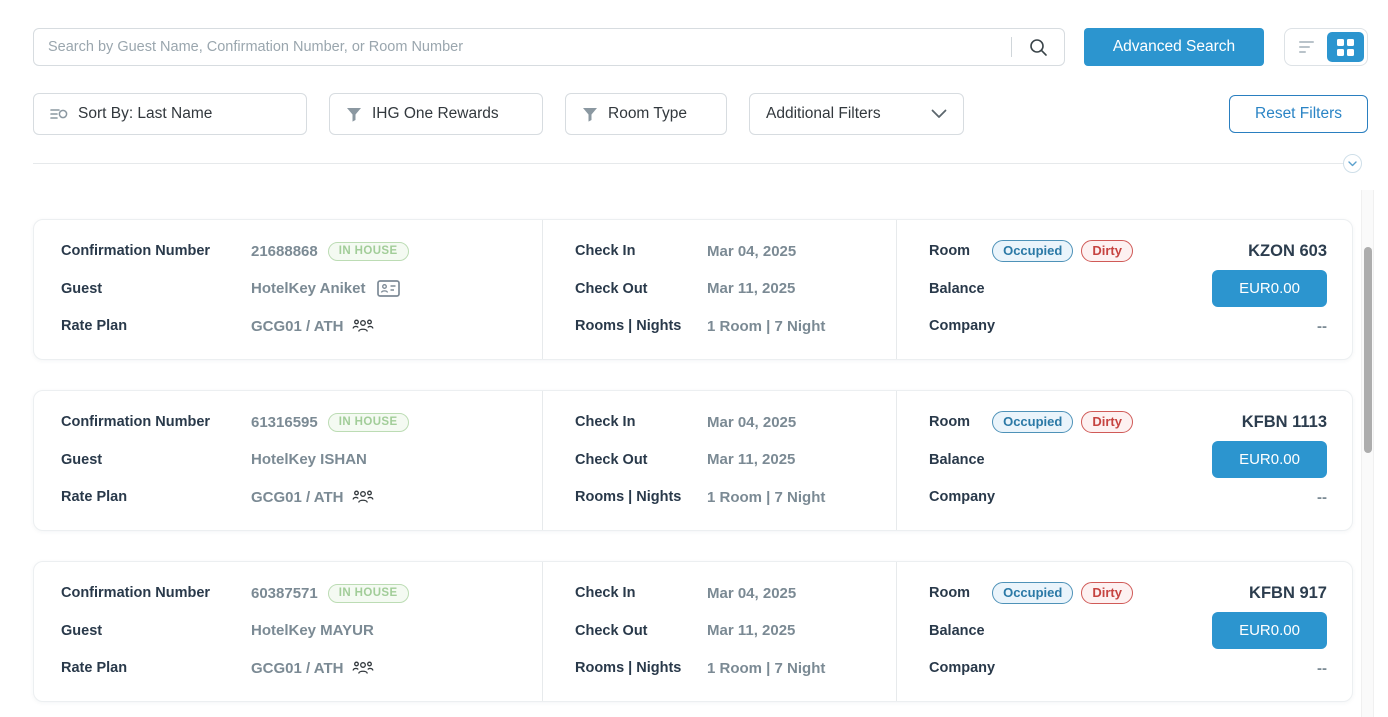  Describe the element at coordinates (856, 114) in the screenshot. I see `additional-filters-dropdown: Additional Filters` at that location.